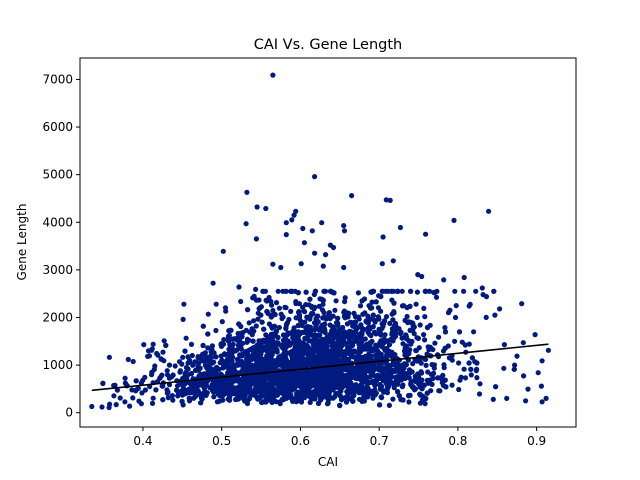 The image size is (640, 480). I want to click on y-axis-label: Gene Length, so click(22, 242).